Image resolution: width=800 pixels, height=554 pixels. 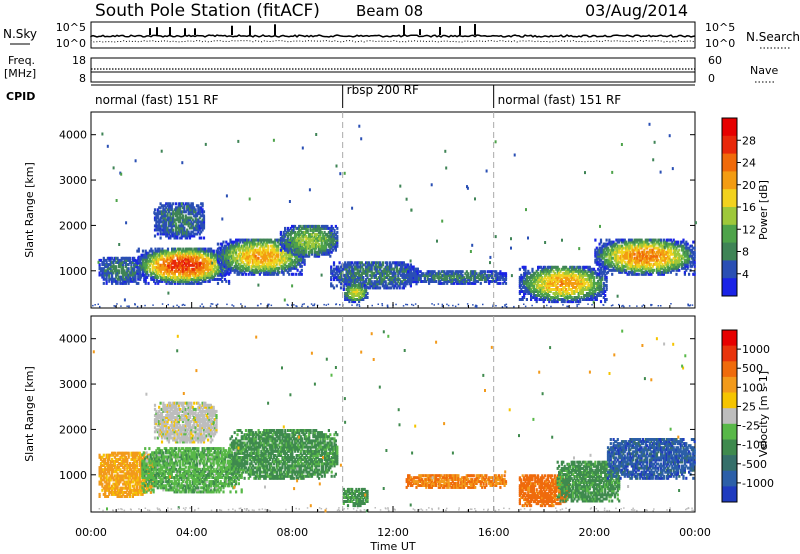 I want to click on nave-label: Nave, so click(x=764, y=70).